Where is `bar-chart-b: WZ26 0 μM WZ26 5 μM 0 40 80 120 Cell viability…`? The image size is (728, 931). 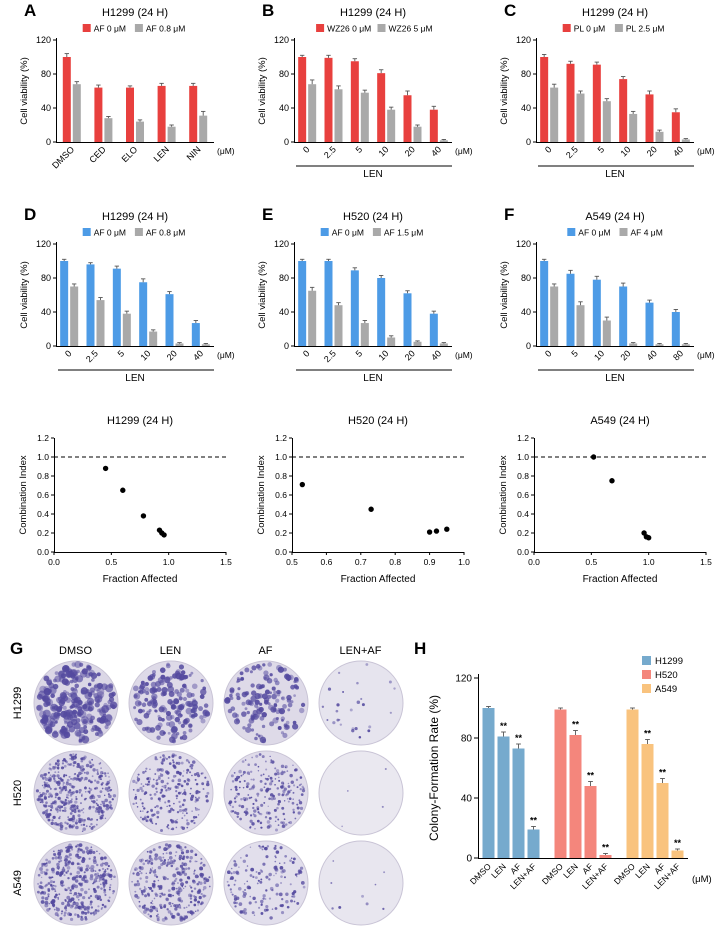
bar-chart-b: WZ26 0 μM WZ26 5 μM 0 40 80 120 Cell viability… is located at coordinates (365, 102).